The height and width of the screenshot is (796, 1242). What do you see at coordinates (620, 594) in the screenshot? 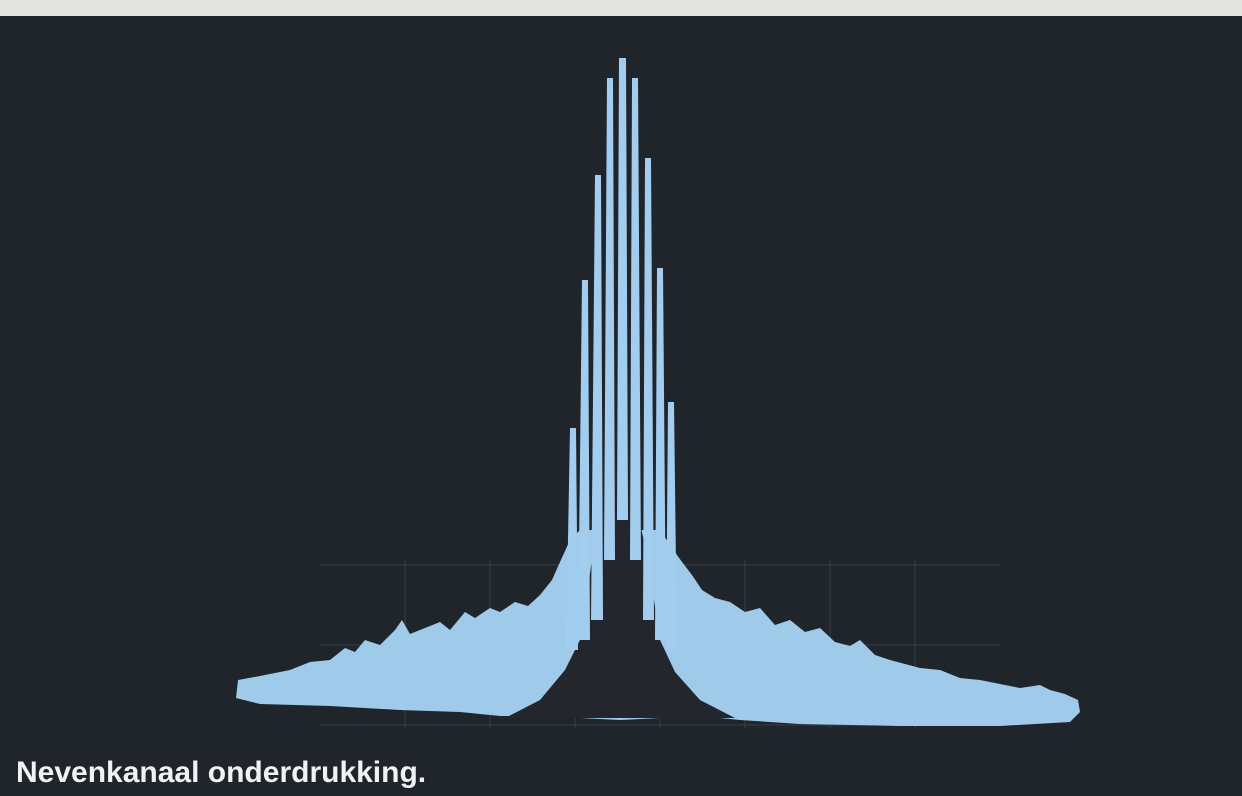
I see `center-shadow` at bounding box center [620, 594].